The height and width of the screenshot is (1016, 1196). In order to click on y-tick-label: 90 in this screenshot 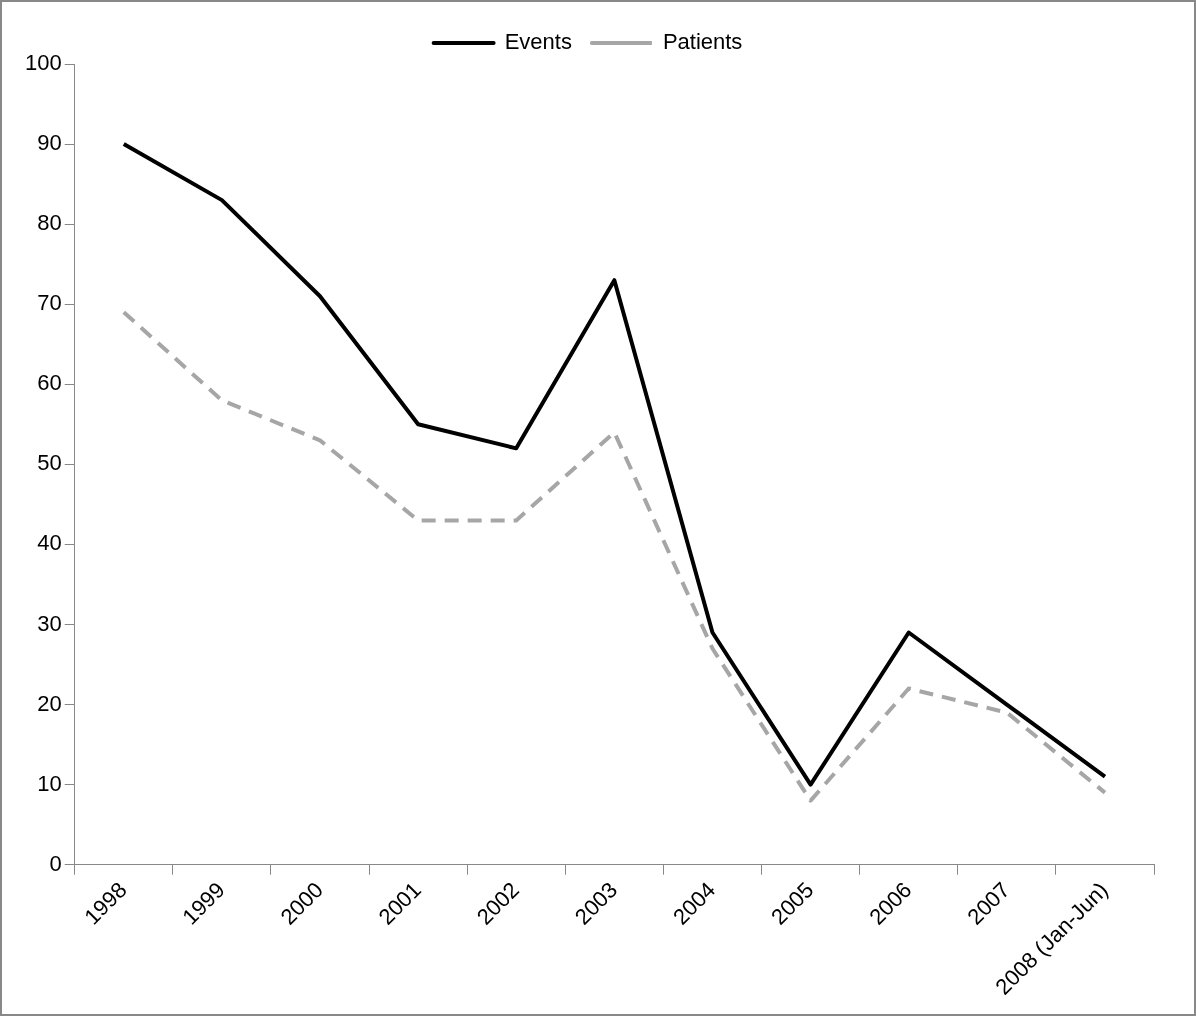, I will do `click(49, 143)`.